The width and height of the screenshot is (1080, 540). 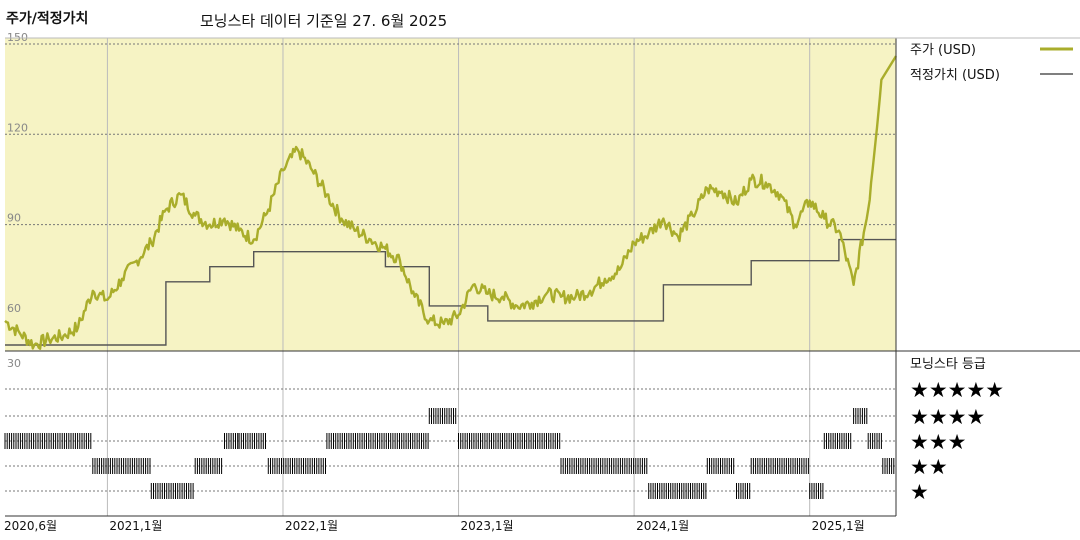 What do you see at coordinates (324, 21) in the screenshot?
I see `data-date-note: 모닝스타 데이터 기준일 27. 6월 2025` at bounding box center [324, 21].